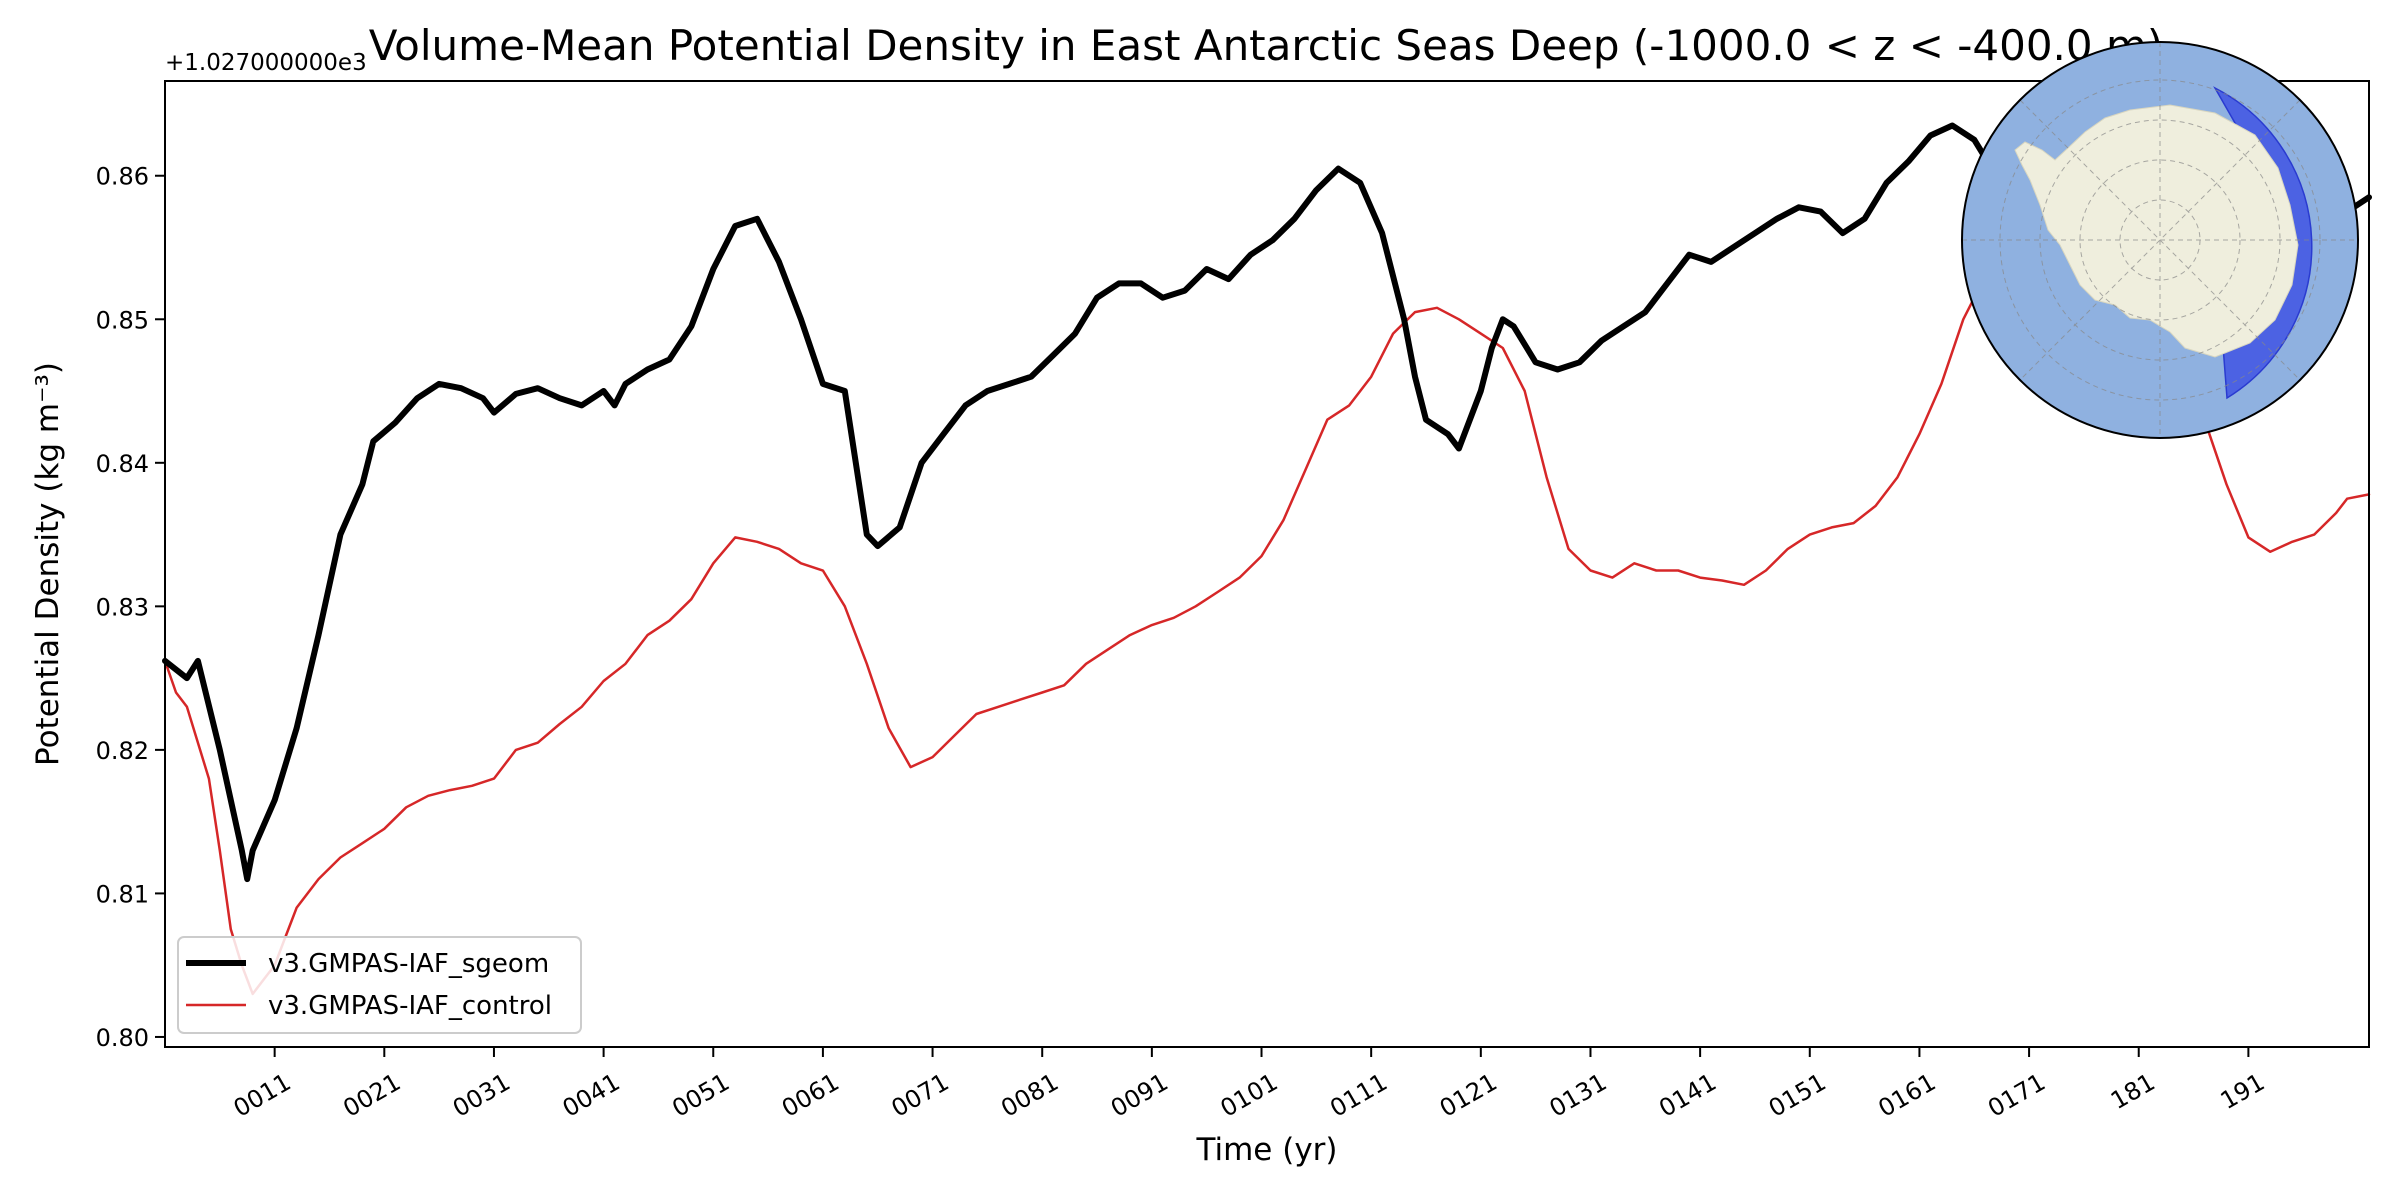  I want to click on y-tick-label: 0.81, so click(122, 894).